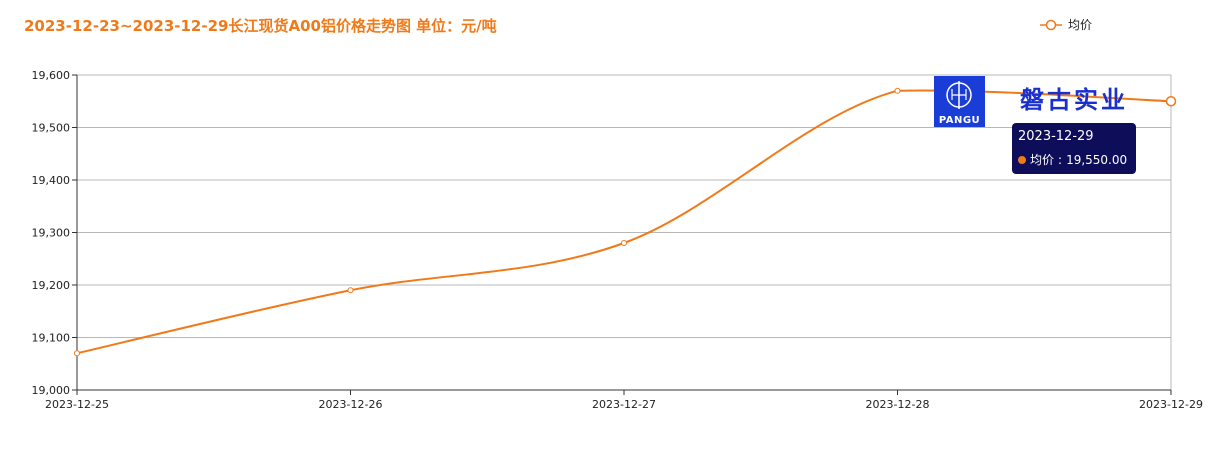  I want to click on y-tick-label: 19,300, so click(51, 233).